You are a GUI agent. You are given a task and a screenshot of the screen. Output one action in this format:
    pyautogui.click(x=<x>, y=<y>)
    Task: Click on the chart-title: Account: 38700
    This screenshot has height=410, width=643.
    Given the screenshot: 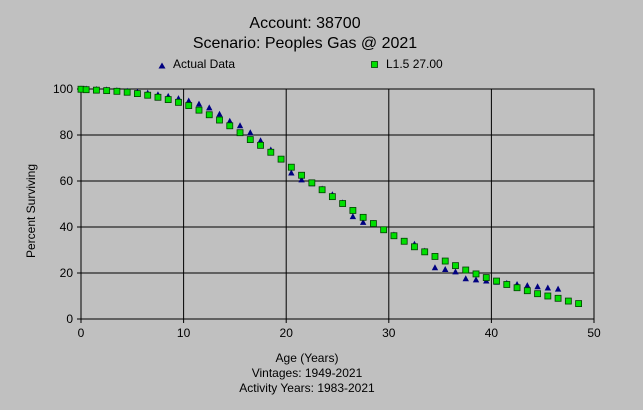 What is the action you would take?
    pyautogui.click(x=304, y=23)
    